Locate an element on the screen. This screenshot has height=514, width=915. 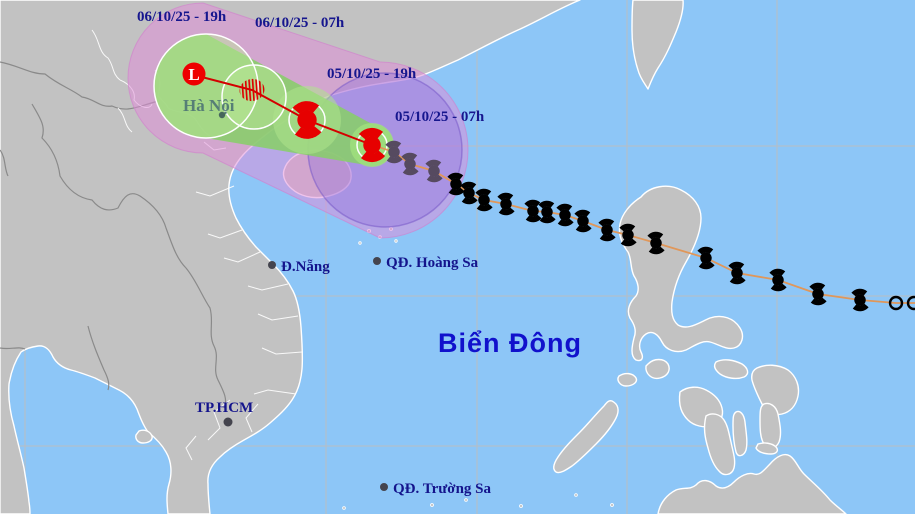
truongsa-dot is located at coordinates (384, 487).